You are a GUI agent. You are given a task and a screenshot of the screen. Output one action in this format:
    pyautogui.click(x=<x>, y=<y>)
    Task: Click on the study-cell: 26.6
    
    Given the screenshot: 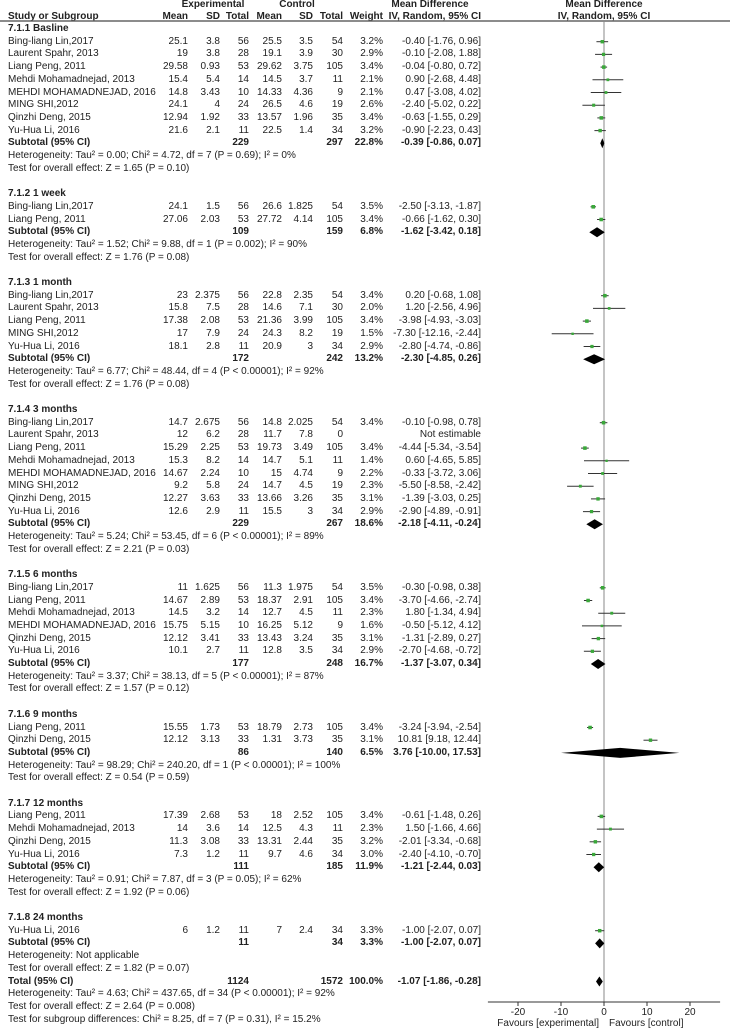 What is the action you would take?
    pyautogui.click(x=272, y=206)
    